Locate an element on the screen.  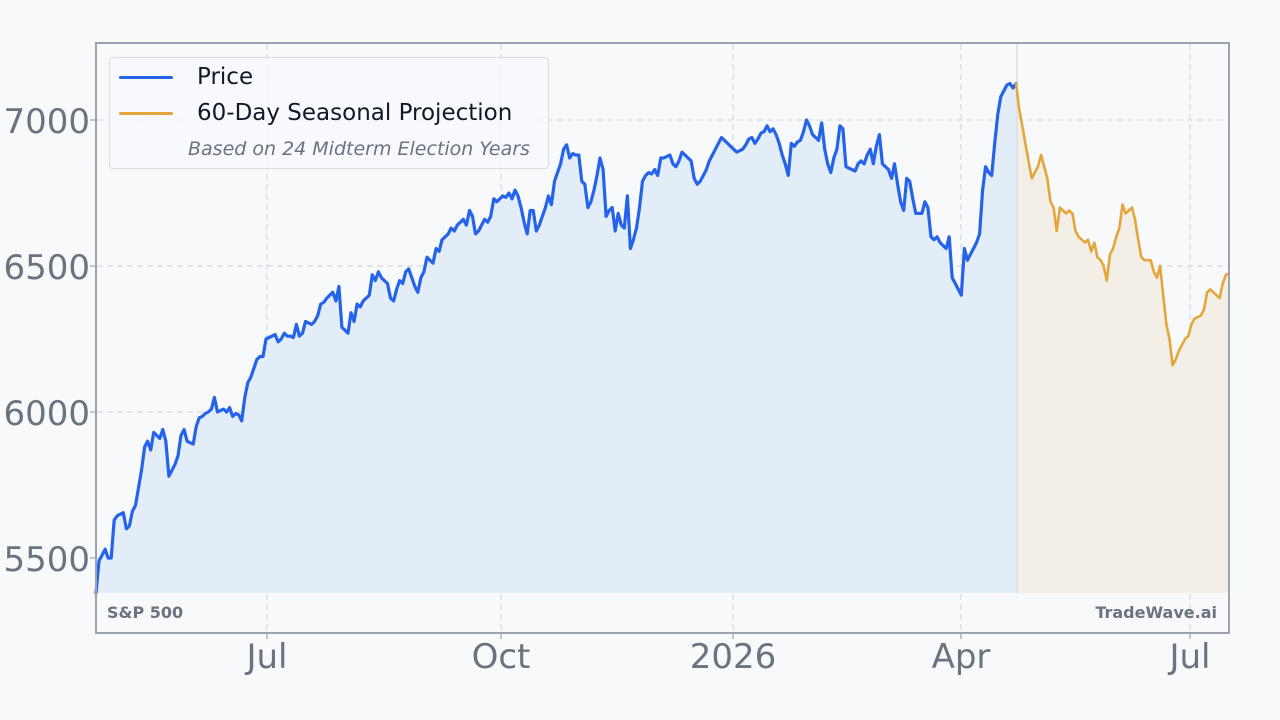
legend-label: 60-Day Seasonal Projection is located at coordinates (355, 113).